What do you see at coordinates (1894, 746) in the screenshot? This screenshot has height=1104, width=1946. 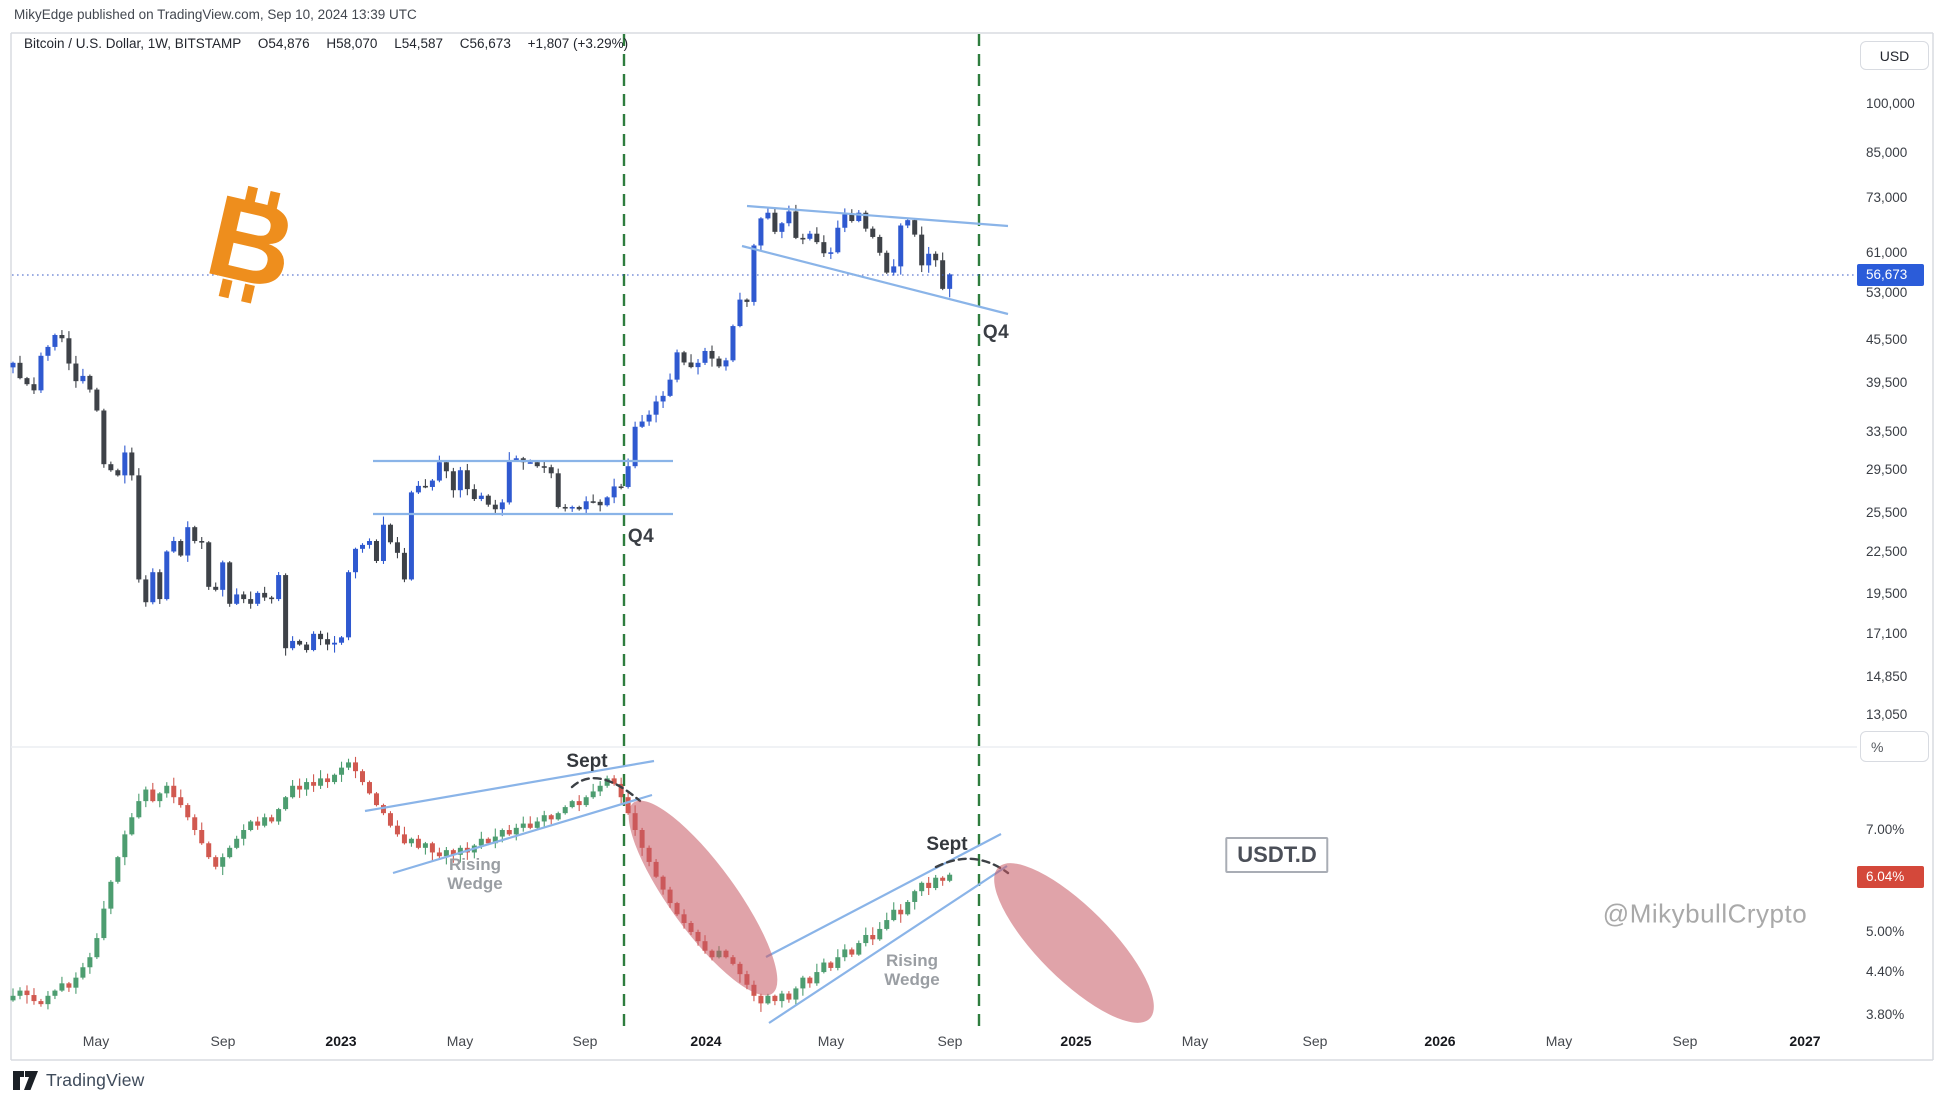 I see `percent-scale-button: %` at bounding box center [1894, 746].